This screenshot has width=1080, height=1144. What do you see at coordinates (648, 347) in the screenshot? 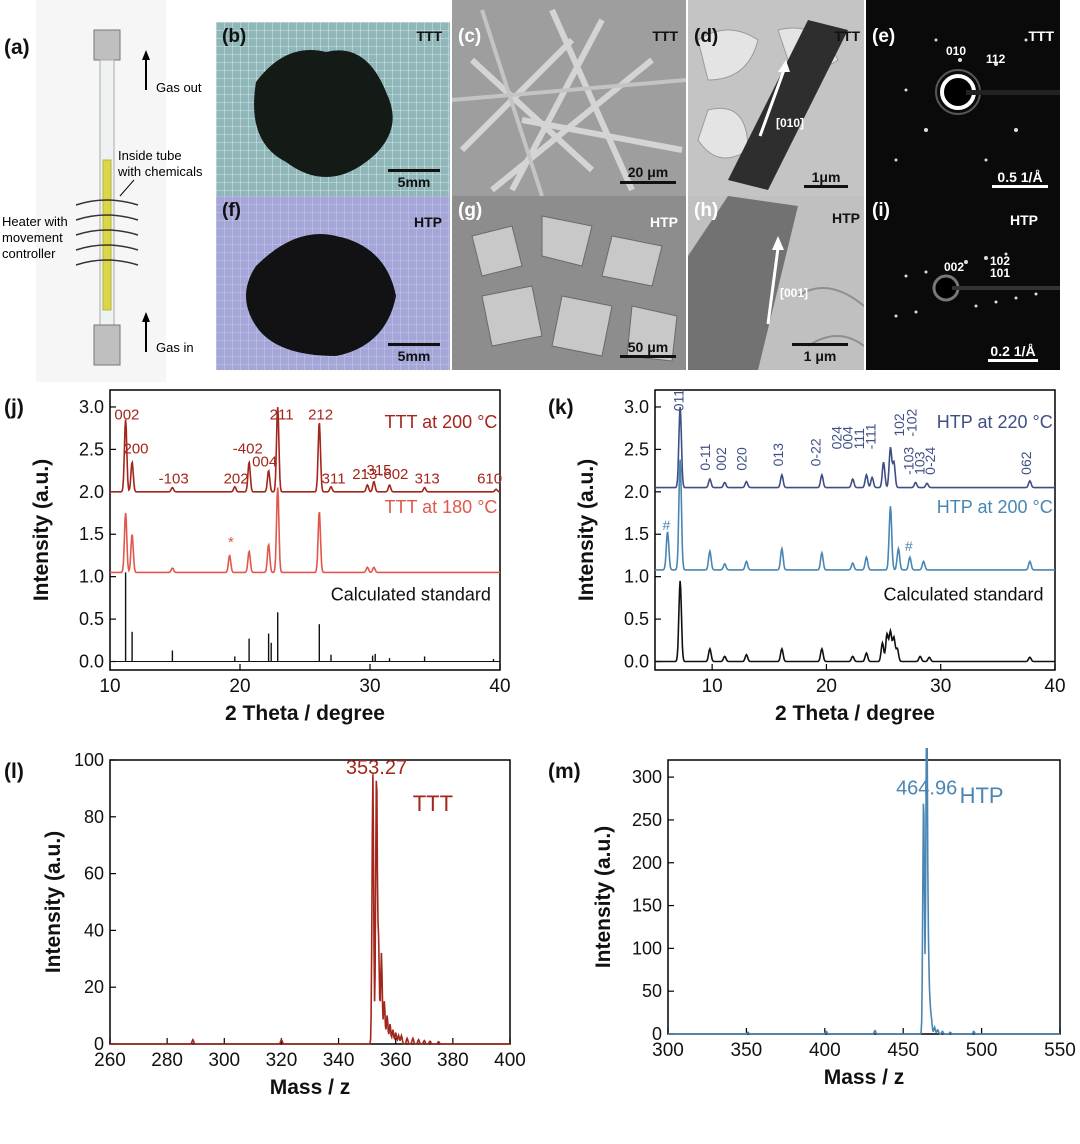
I see `scale-label-g: 50 μm` at bounding box center [648, 347].